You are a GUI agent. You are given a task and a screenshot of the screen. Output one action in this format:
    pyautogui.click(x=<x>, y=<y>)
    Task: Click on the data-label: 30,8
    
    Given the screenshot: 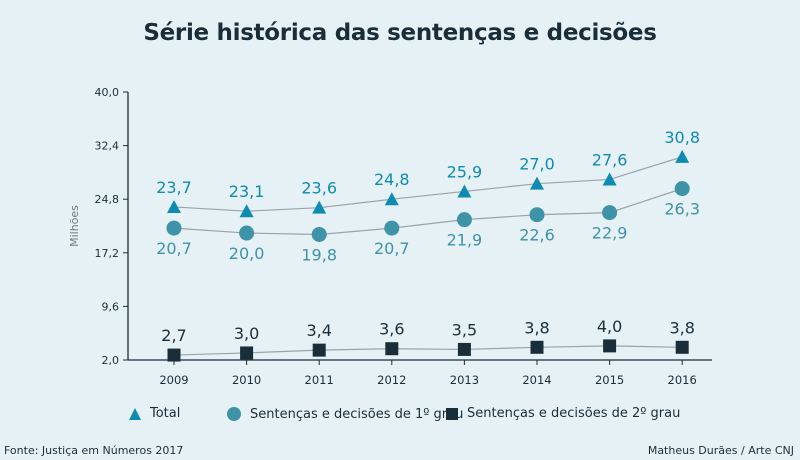 What is the action you would take?
    pyautogui.click(x=682, y=137)
    